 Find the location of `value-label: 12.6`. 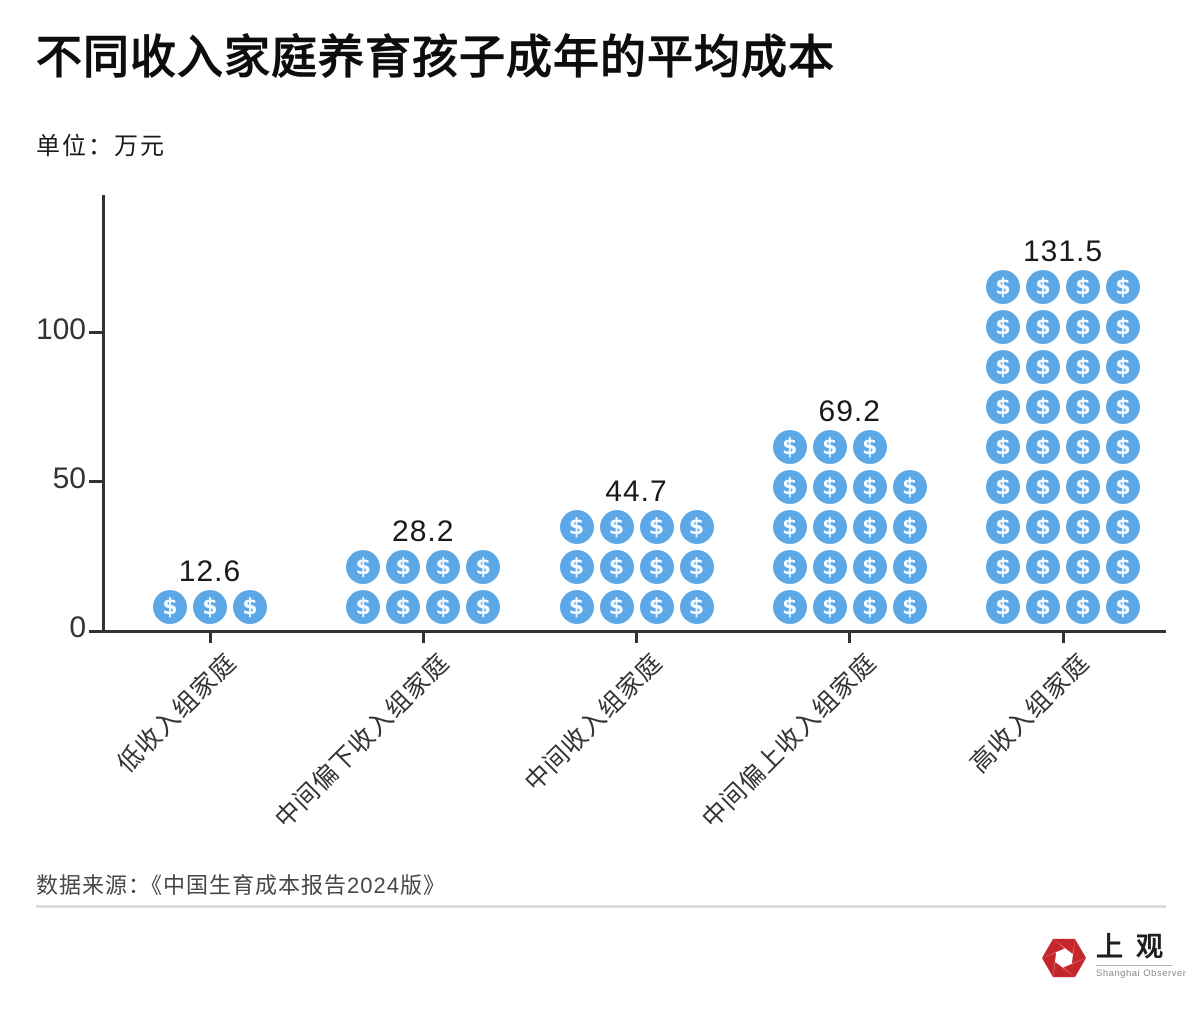

value-label: 12.6 is located at coordinates (210, 571).